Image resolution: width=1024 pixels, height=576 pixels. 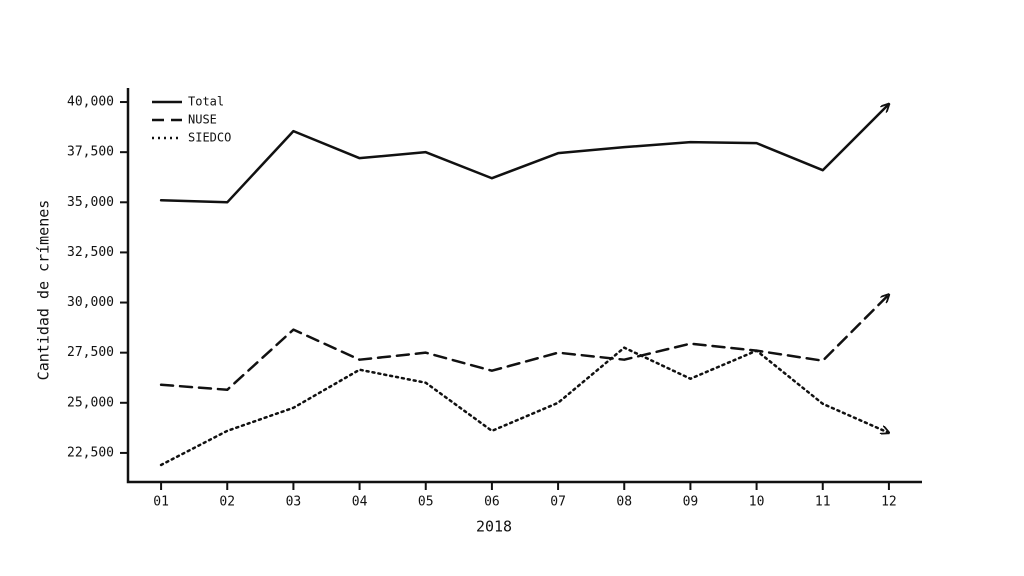 What do you see at coordinates (624, 502) in the screenshot?
I see `x-tick-label: 08` at bounding box center [624, 502].